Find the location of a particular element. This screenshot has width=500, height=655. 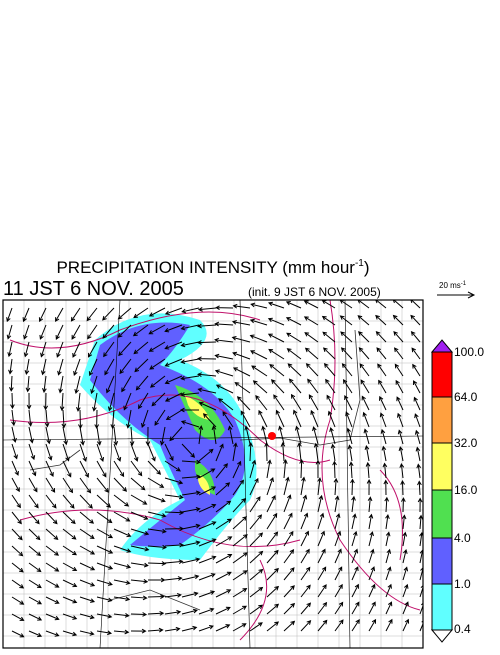

colorbar-label: 0.4 is located at coordinates (462, 629).